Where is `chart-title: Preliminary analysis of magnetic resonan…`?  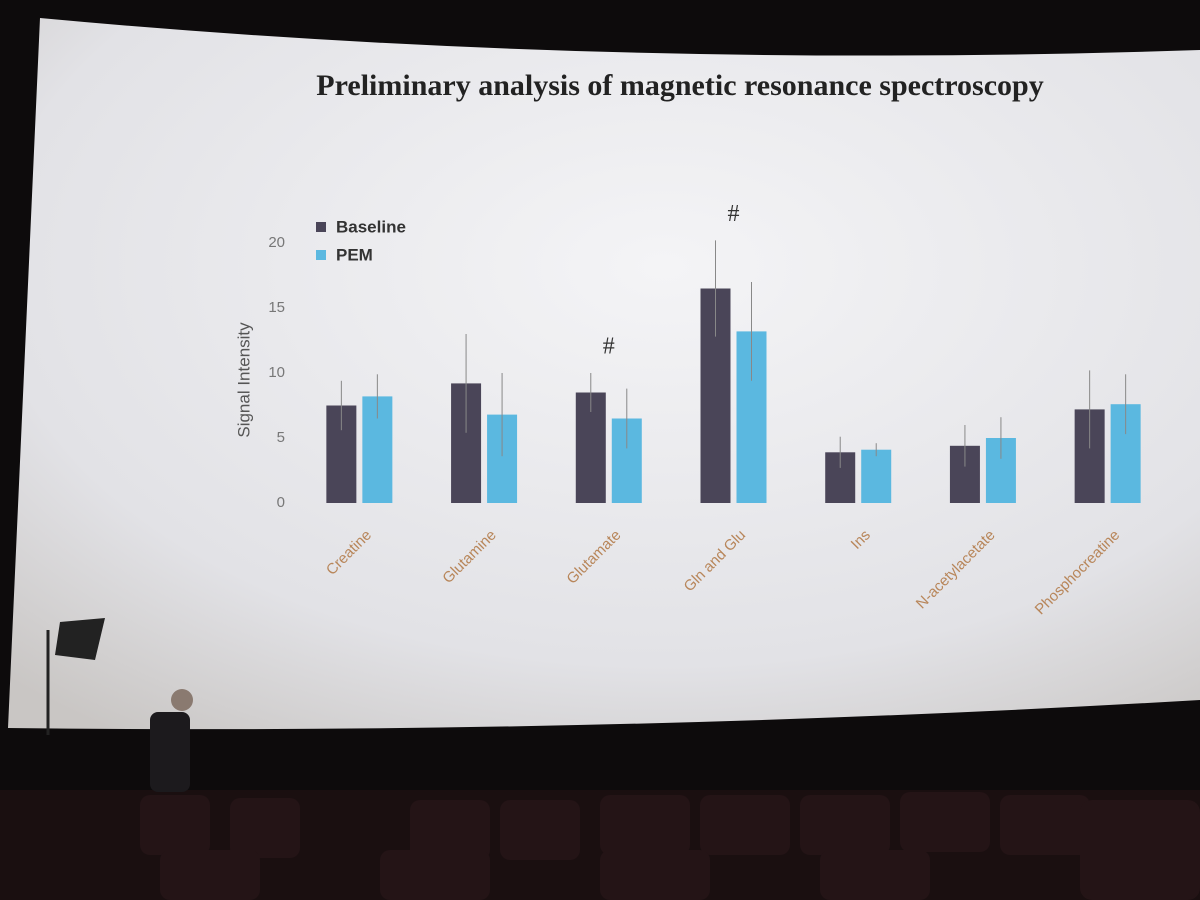
chart-title: Preliminary analysis of magnetic resonan… is located at coordinates (679, 85).